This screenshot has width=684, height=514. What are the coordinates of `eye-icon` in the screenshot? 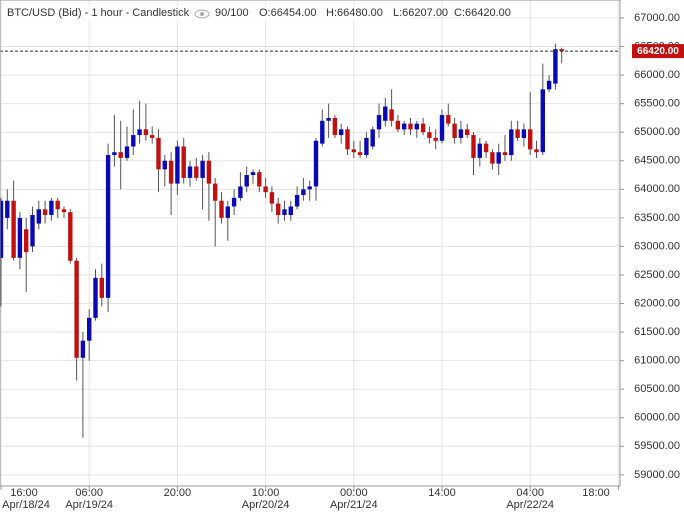 It's located at (202, 14).